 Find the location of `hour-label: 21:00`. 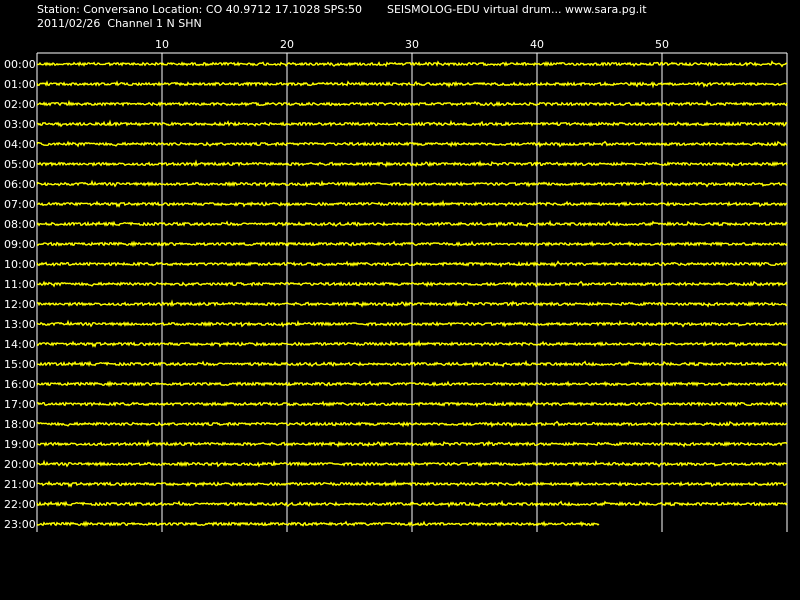

hour-label: 21:00 is located at coordinates (20, 484).